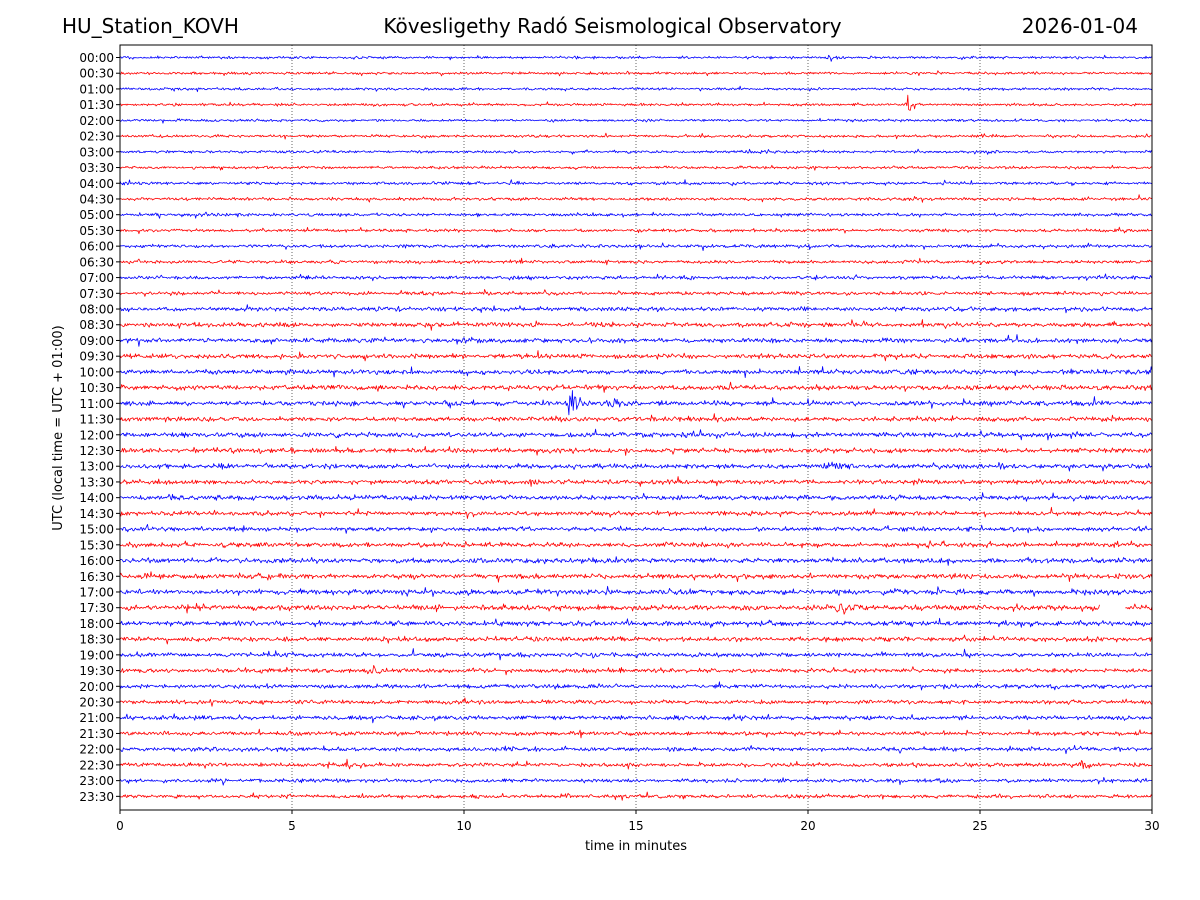 Image resolution: width=1200 pixels, height=900 pixels. I want to click on y-tick-label: 06:00, so click(96, 247).